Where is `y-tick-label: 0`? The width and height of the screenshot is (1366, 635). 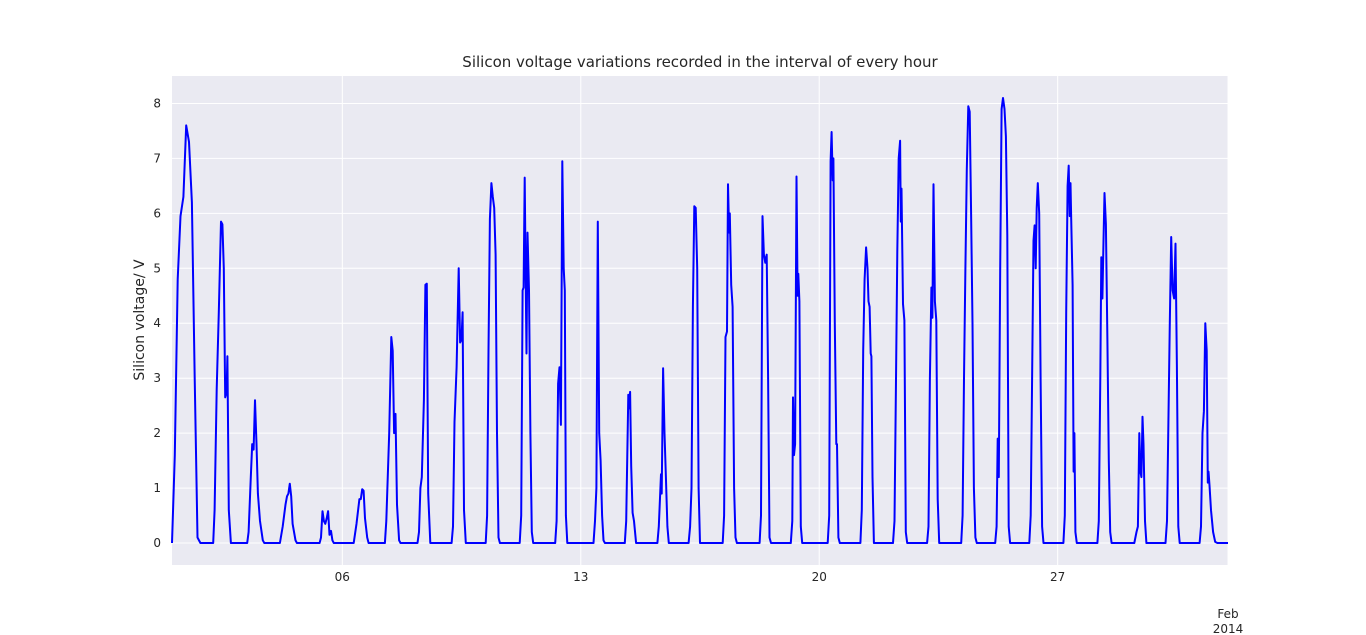
y-tick-label: 0 is located at coordinates (157, 543).